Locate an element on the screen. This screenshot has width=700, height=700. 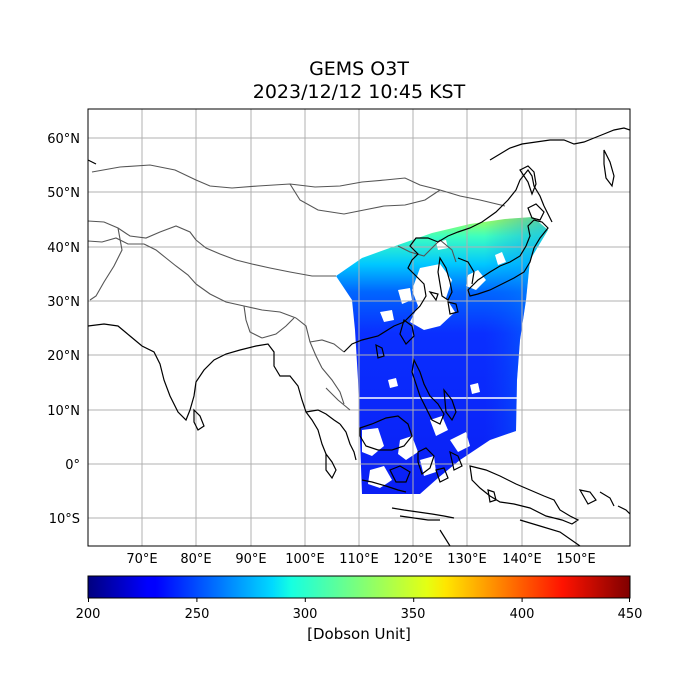
colorbar: 200 250 300 350 400 450 [Dobson Unit] is located at coordinates (359, 609).